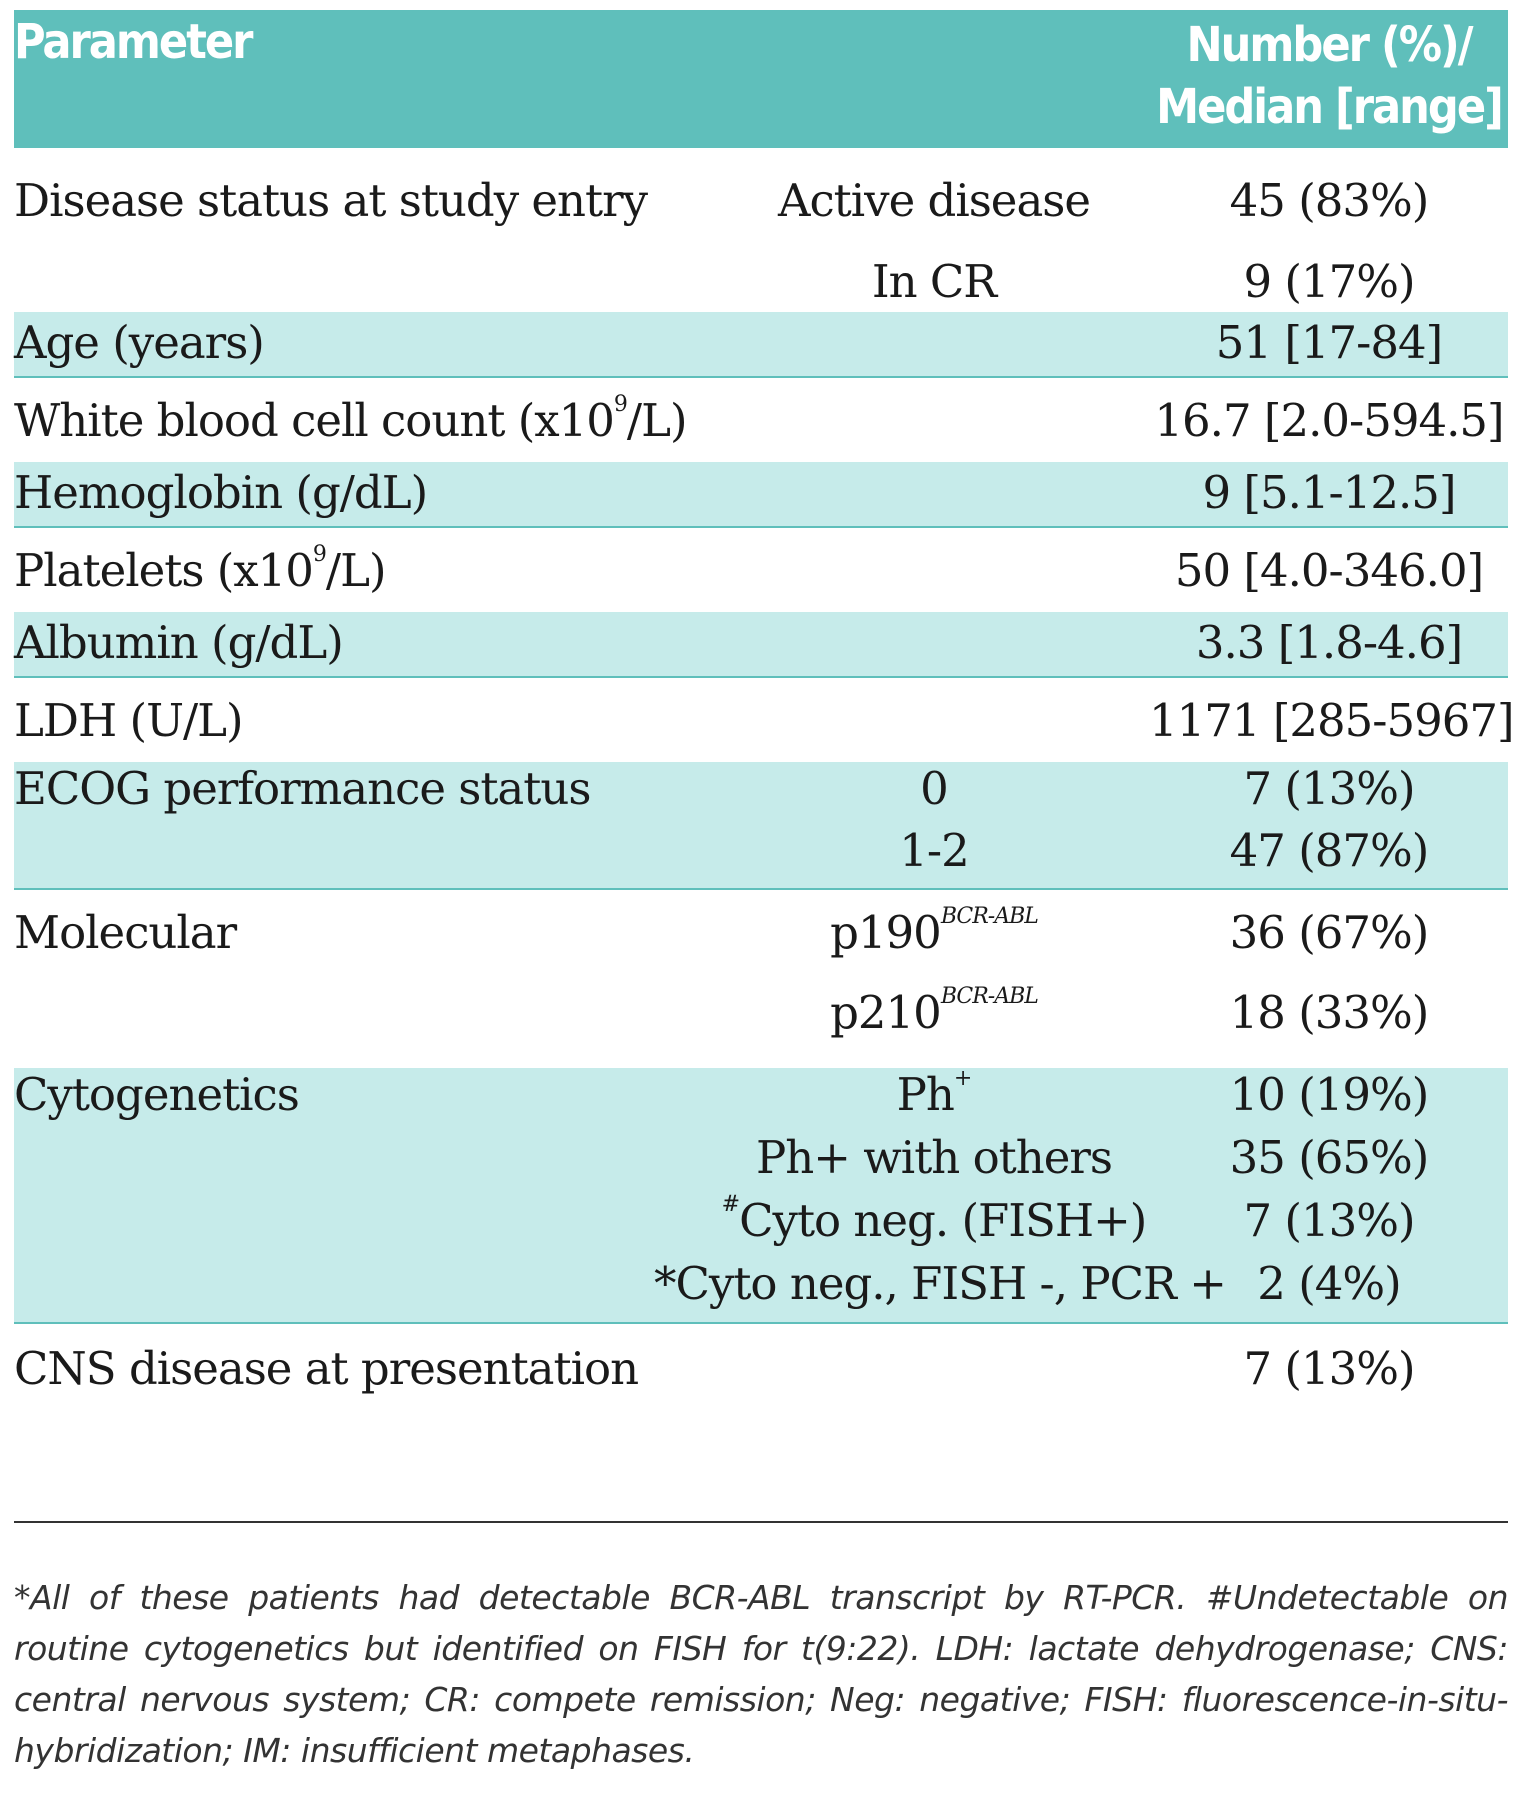  I want to click on value-ph-with-others: 35 (65%), so click(1329, 1157).